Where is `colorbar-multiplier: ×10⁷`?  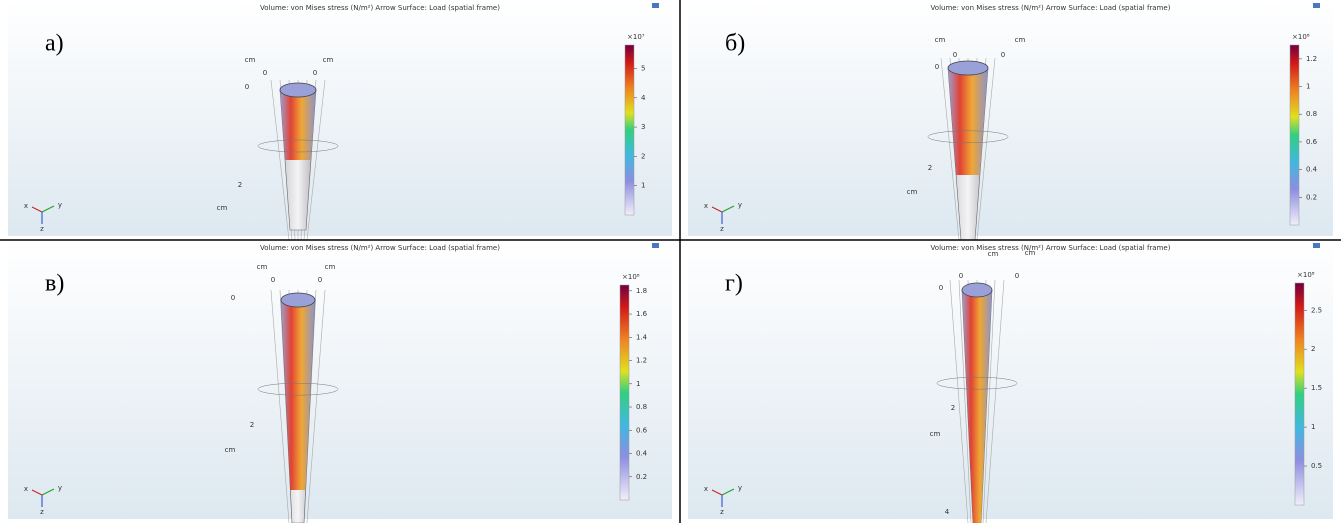 colorbar-multiplier: ×10⁷ is located at coordinates (636, 37).